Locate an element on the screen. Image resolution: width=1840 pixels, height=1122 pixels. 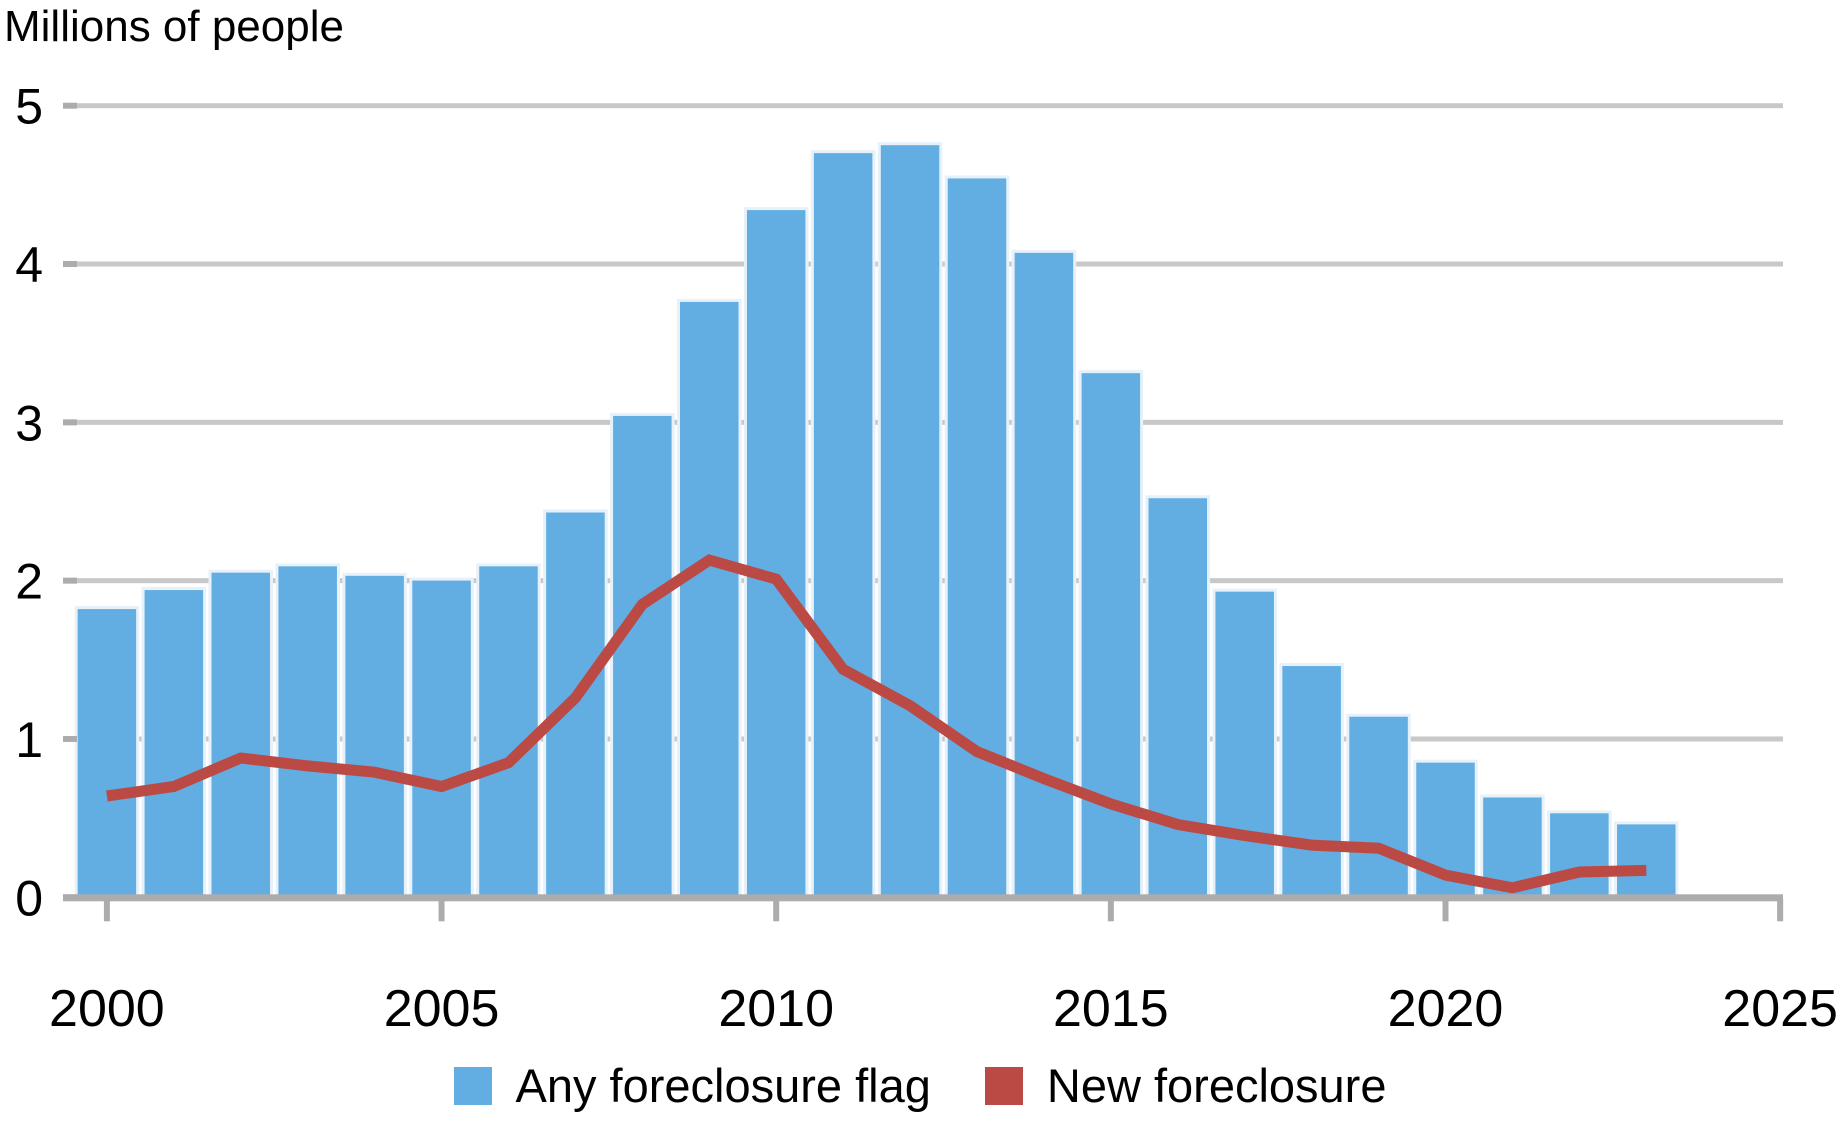
x-axis-line is located at coordinates (923, 898).